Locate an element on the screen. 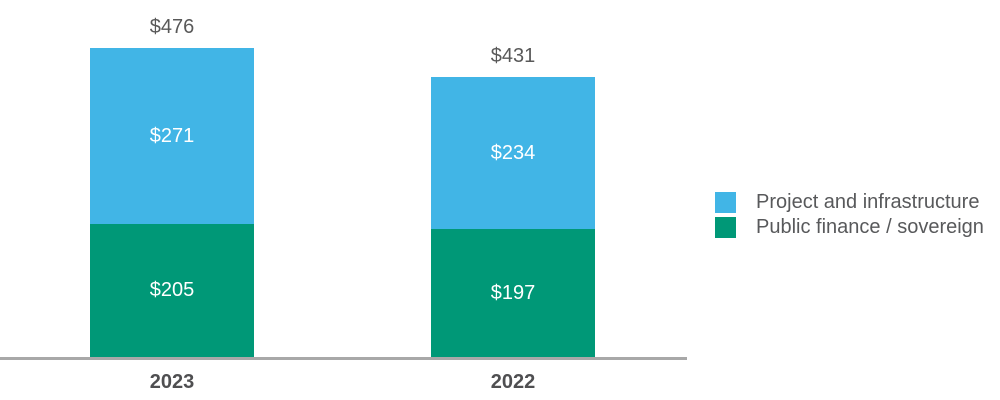  segment-value-label: $271 is located at coordinates (172, 135).